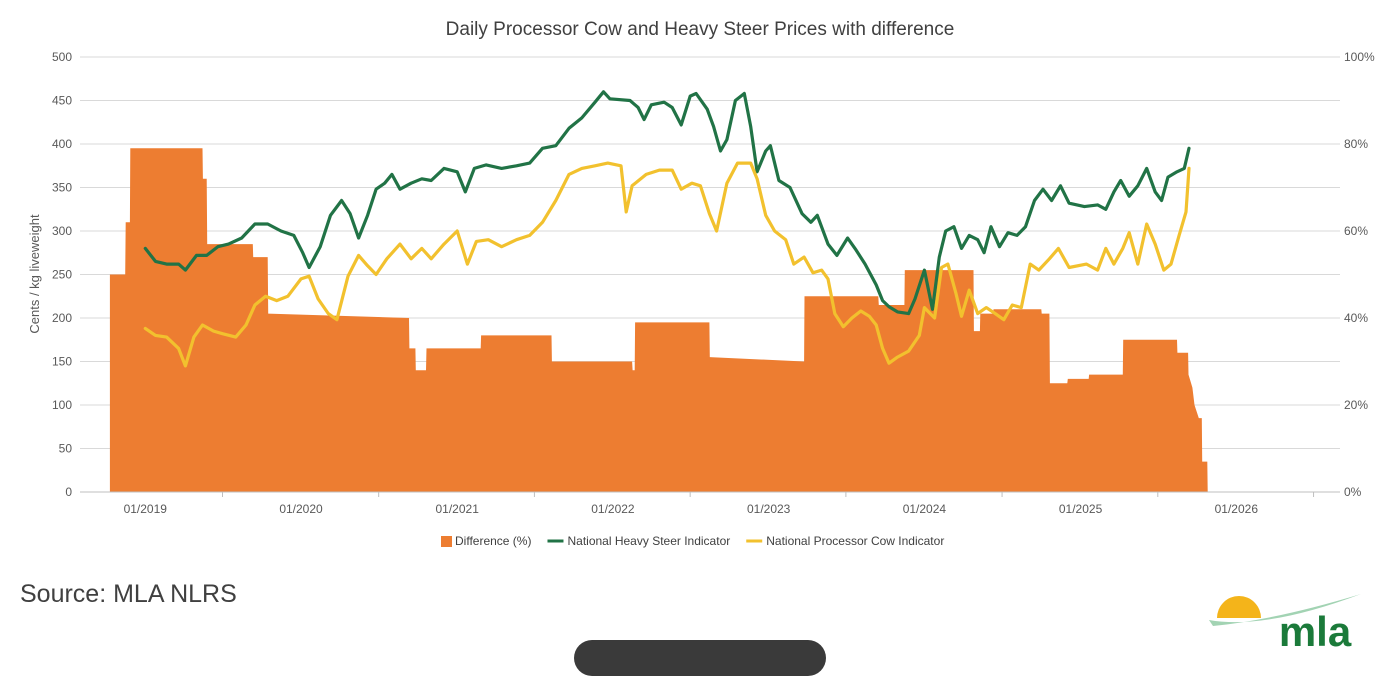 This screenshot has width=1400, height=676. I want to click on y-tick-label: 400, so click(62, 144).